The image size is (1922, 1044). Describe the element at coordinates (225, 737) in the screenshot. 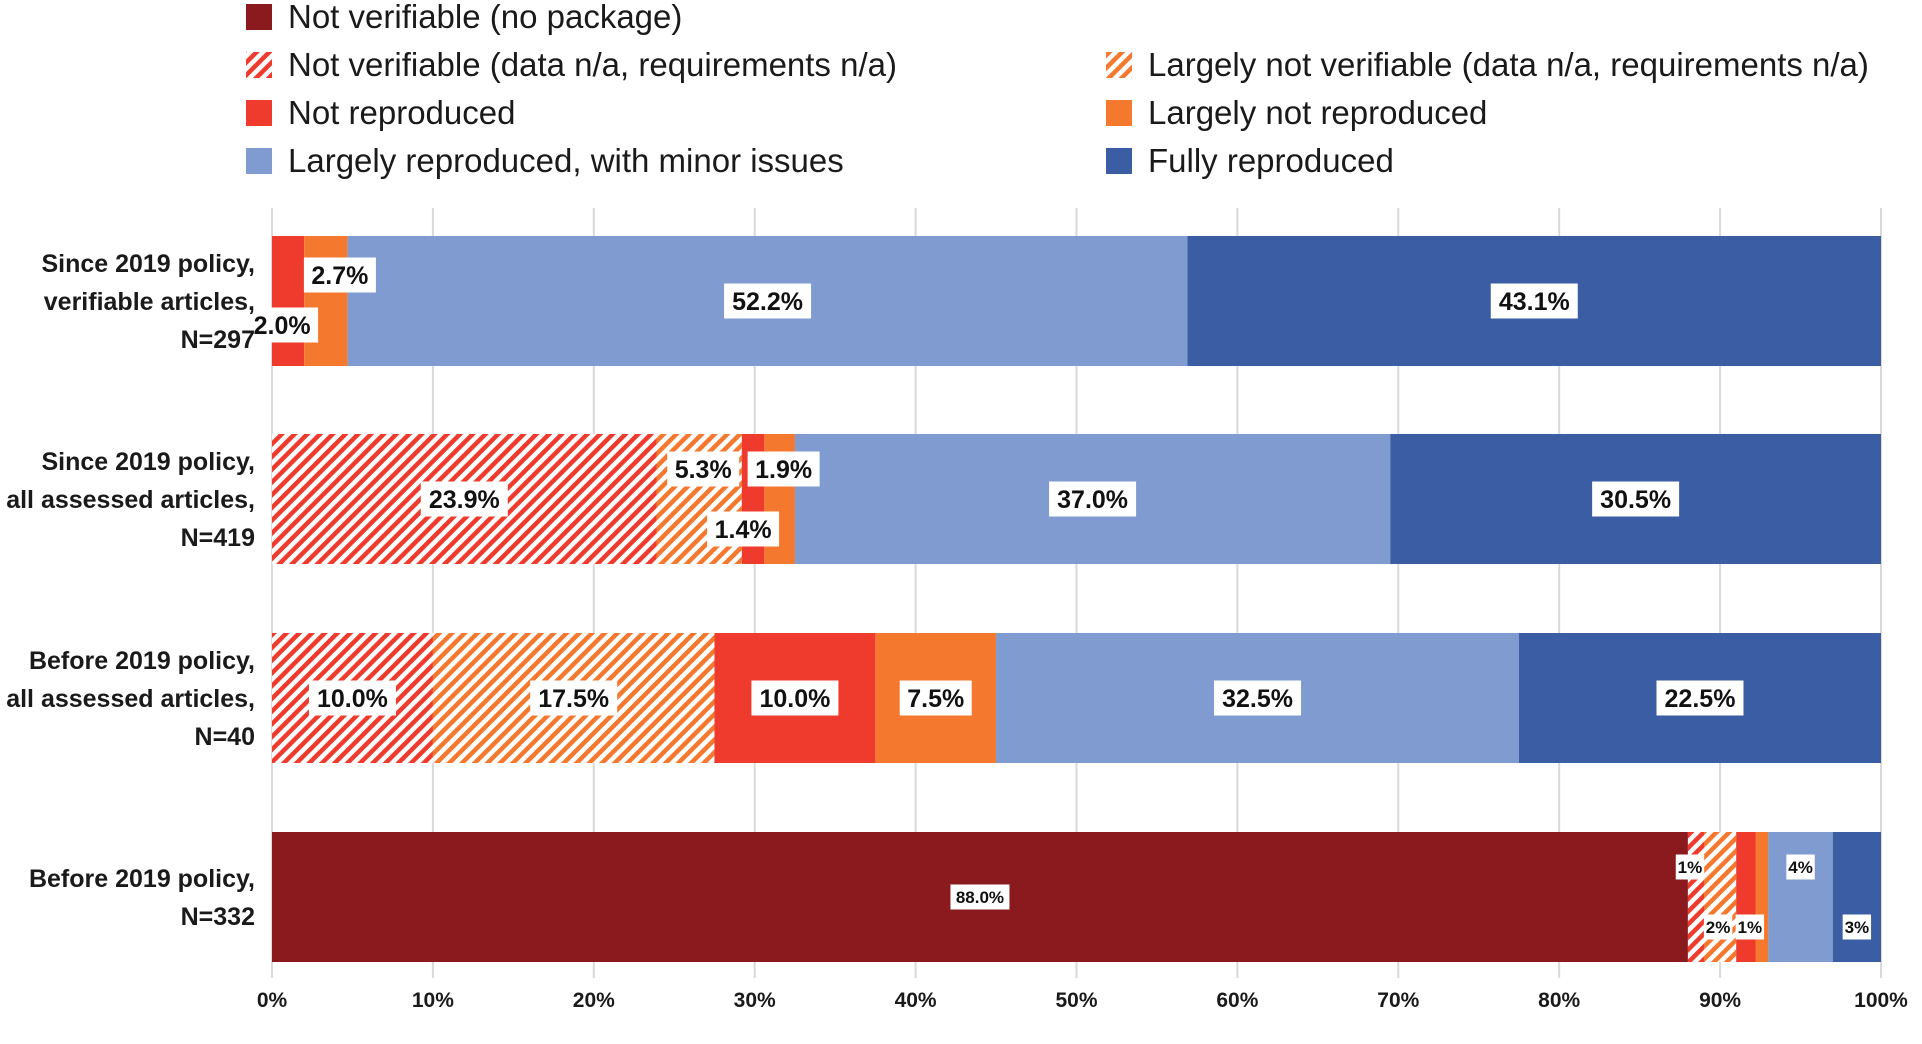

I see `category-label: N=40` at that location.